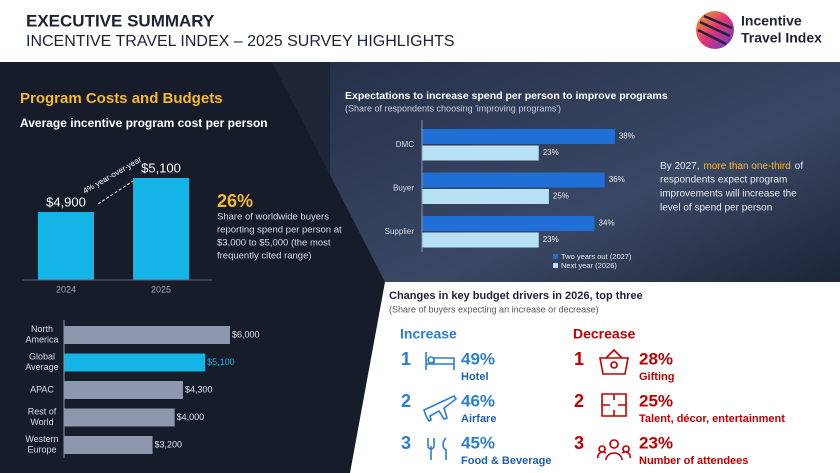 The height and width of the screenshot is (473, 840). Describe the element at coordinates (475, 377) in the screenshot. I see `driver-label: Hotel` at that location.